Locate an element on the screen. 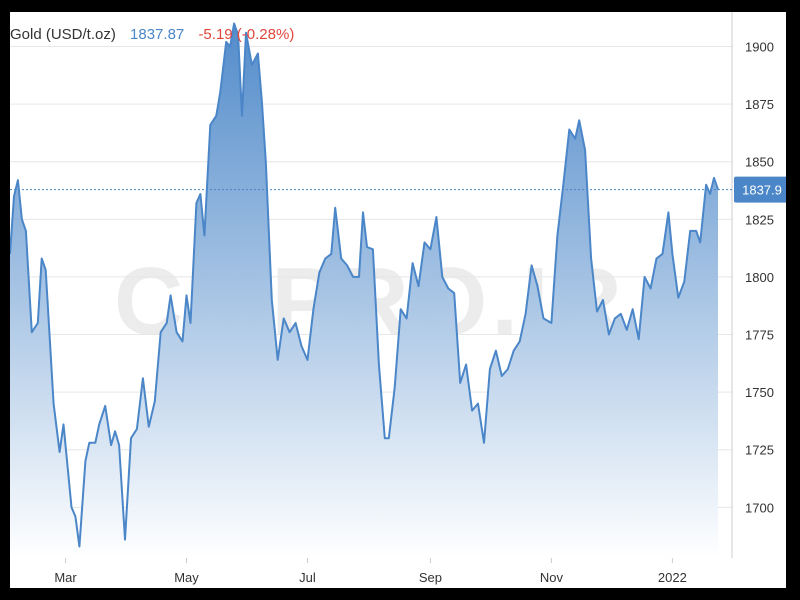  instrument-name: Gold (USD/t.oz) is located at coordinates (63, 34).